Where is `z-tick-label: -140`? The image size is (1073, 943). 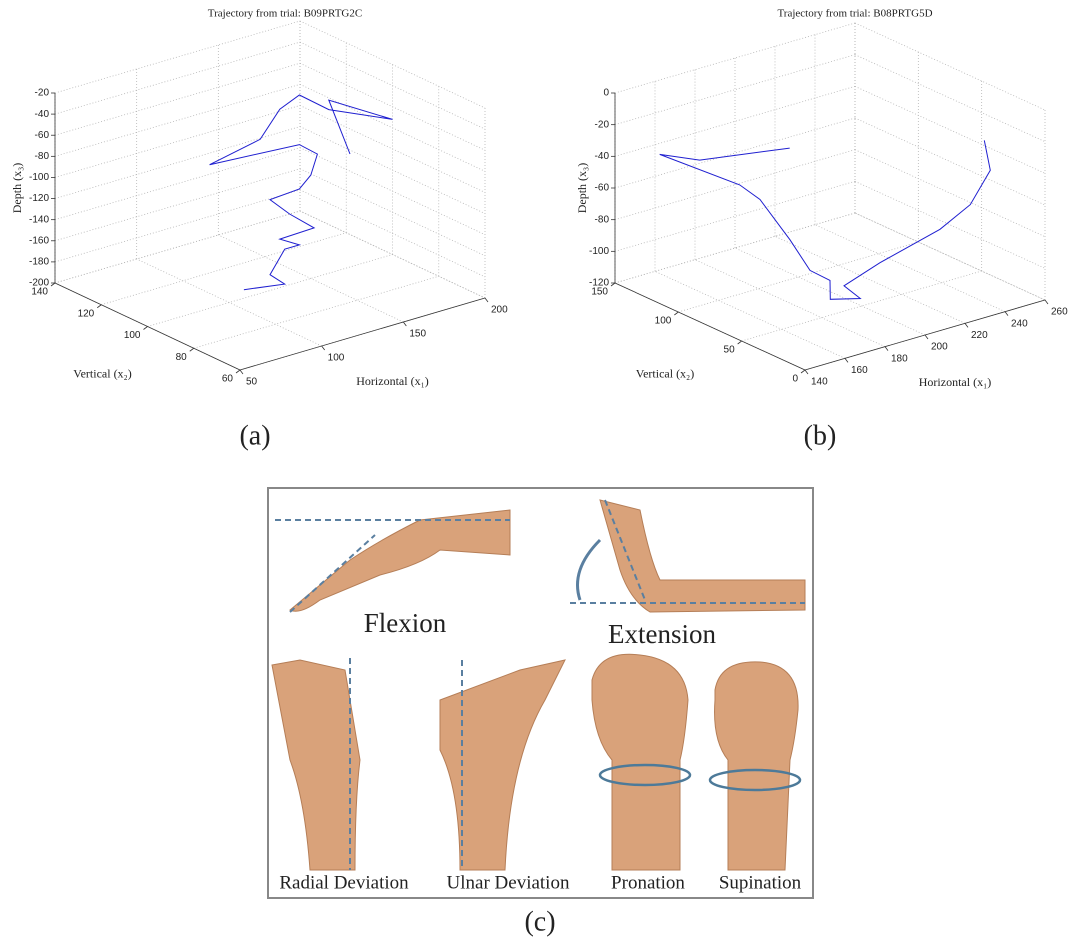
z-tick-label: -140 is located at coordinates (39, 219).